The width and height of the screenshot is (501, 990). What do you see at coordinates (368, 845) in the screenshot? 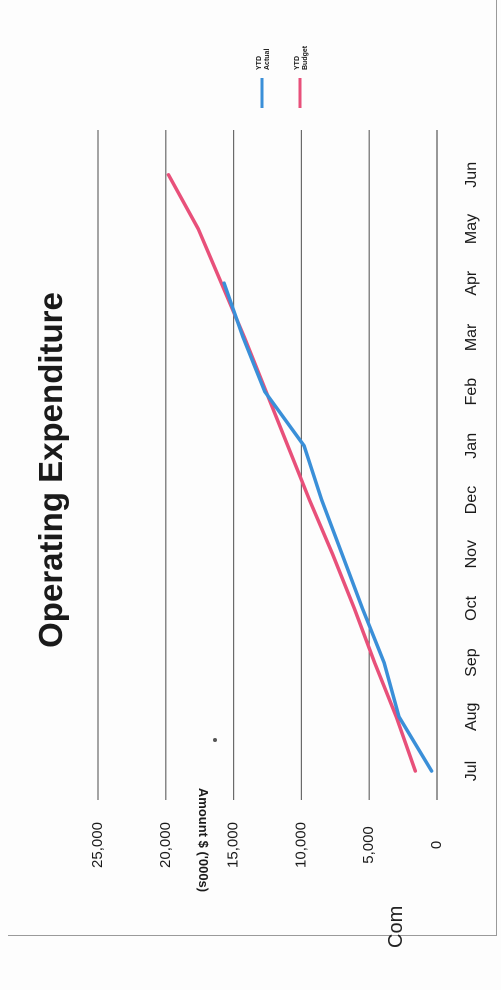
I see `y-tick-label: 5,000` at bounding box center [368, 845].